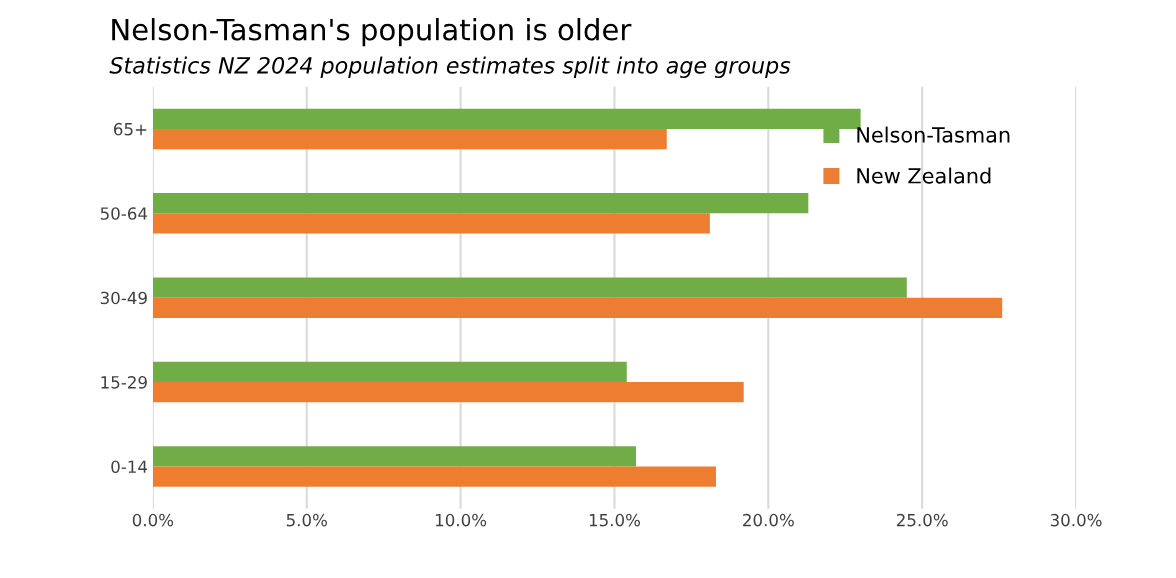 The image size is (1176, 578). Describe the element at coordinates (306, 520) in the screenshot. I see `x-tick-label: 5.0%` at that location.